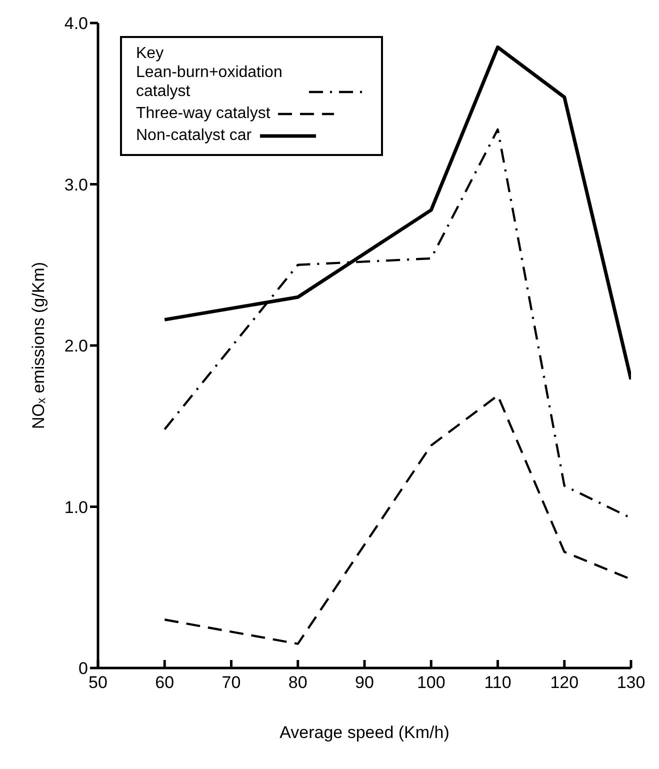  Describe the element at coordinates (76, 346) in the screenshot. I see `y-tick-label: 2.0` at that location.